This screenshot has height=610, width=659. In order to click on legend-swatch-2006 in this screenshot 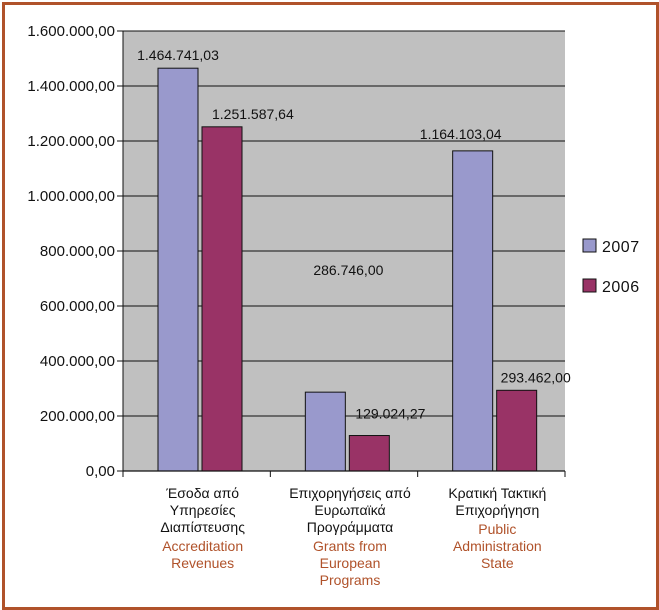, I will do `click(589, 285)`.